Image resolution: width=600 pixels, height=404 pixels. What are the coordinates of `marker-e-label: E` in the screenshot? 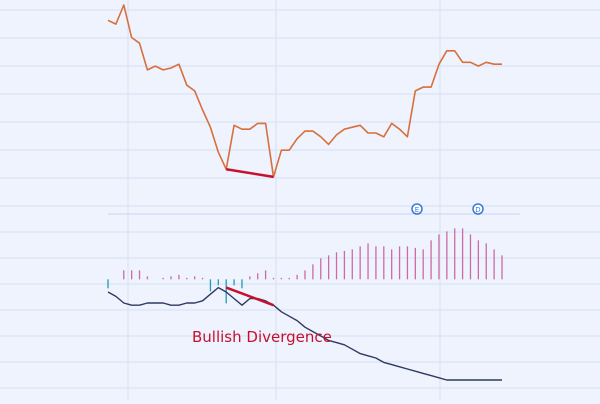 It's located at (417, 210).